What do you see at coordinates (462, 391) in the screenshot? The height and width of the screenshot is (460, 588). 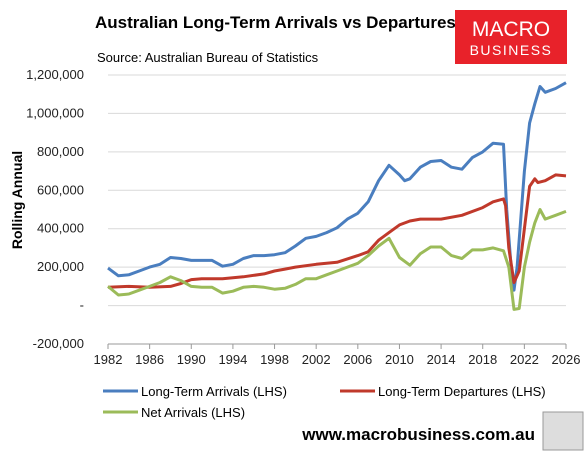 I see `legend-label: Long-Term Departures (LHS)` at bounding box center [462, 391].